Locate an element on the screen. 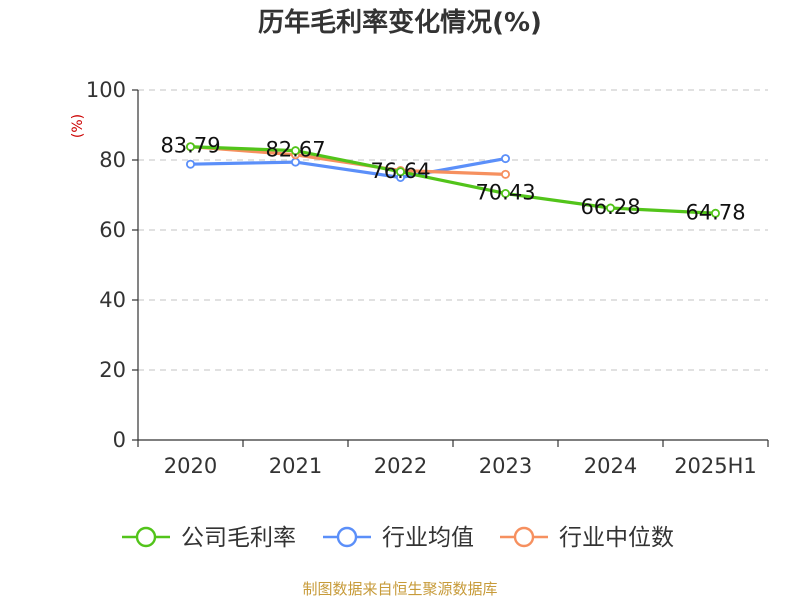  data-label: 66.28 is located at coordinates (610, 207).